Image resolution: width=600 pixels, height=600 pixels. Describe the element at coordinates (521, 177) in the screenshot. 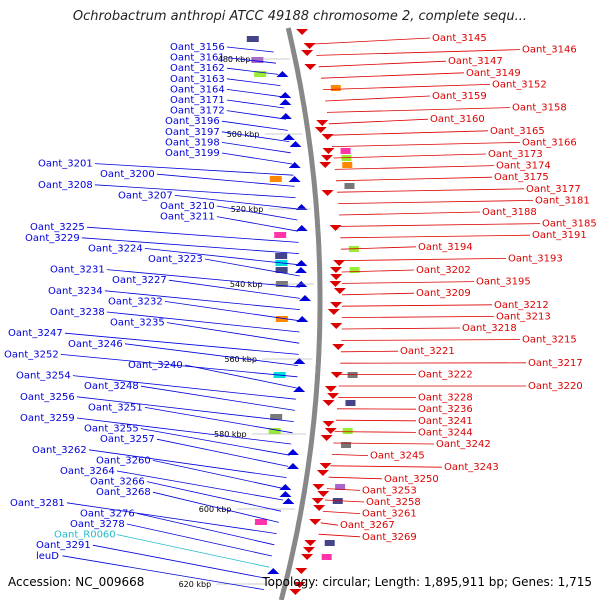

I see `gene-label-right: Oant_3175` at that location.